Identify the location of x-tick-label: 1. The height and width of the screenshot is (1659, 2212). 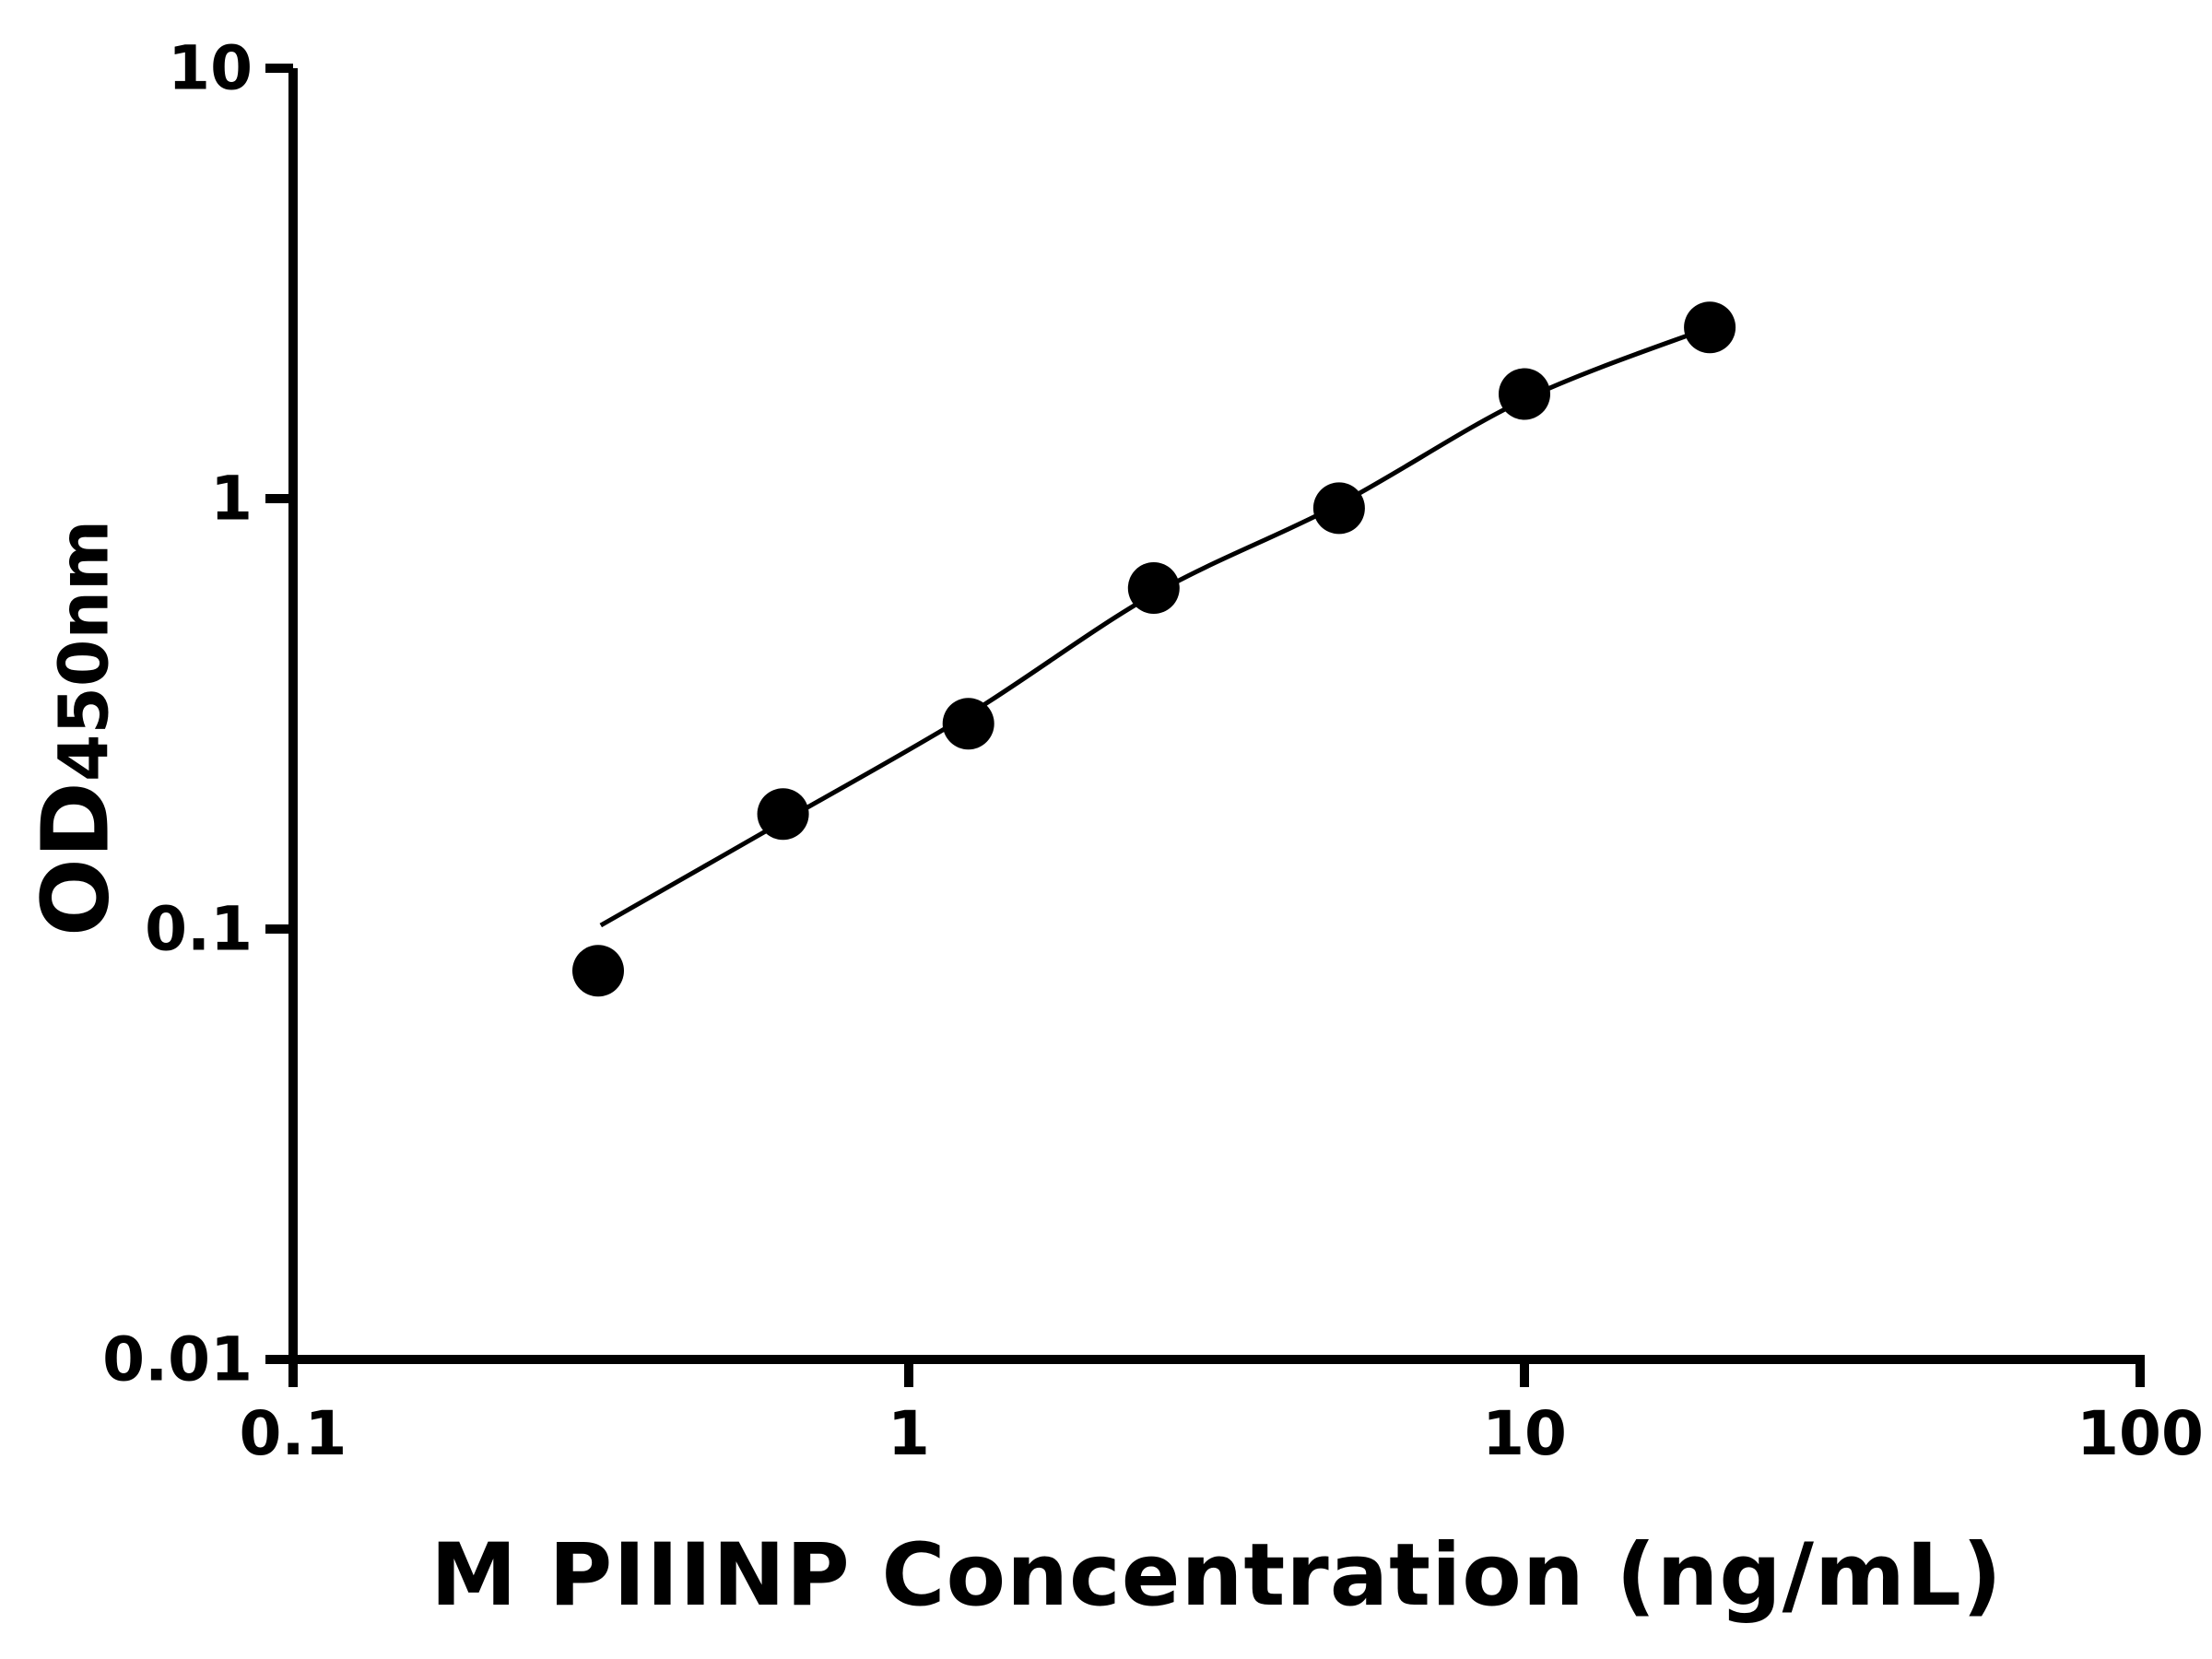
(909, 1433).